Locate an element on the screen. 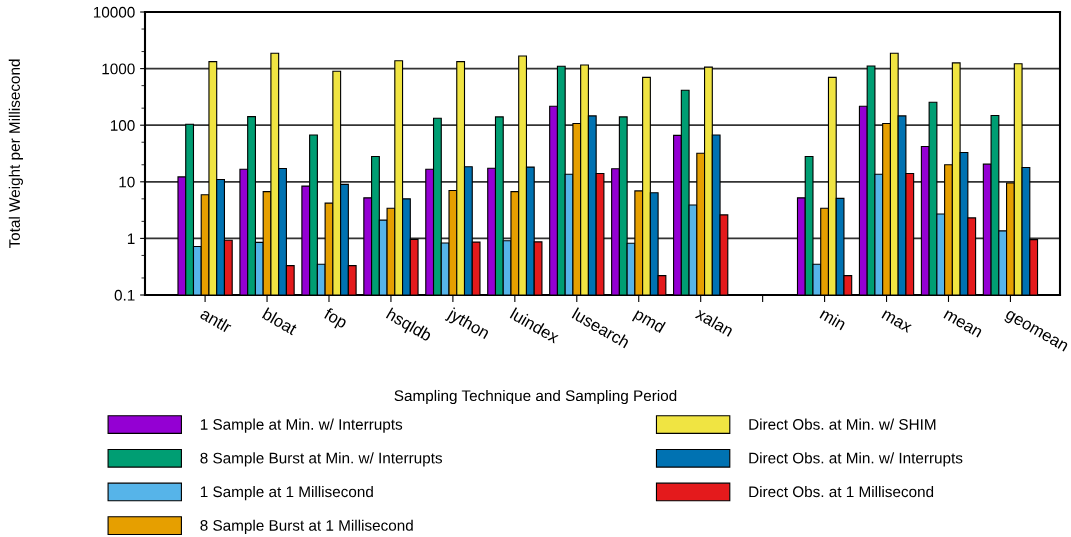  x-tick-label: bloat is located at coordinates (280, 321).